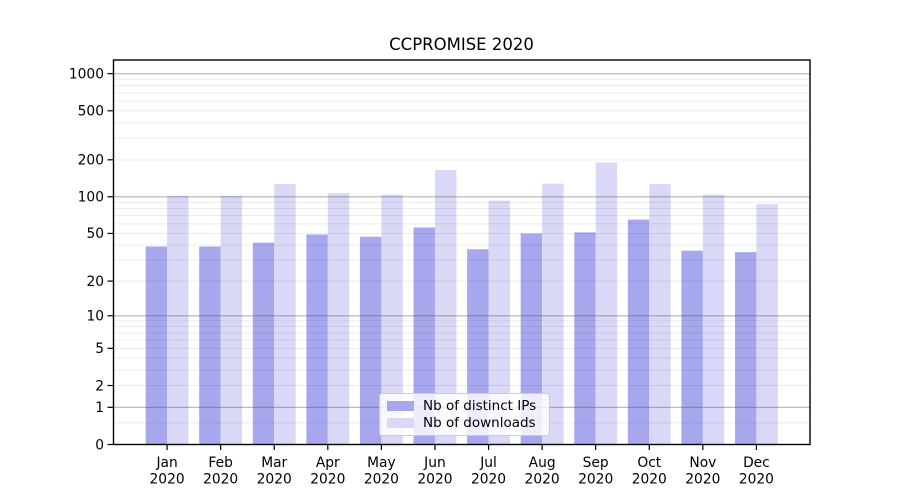  Describe the element at coordinates (488, 463) in the screenshot. I see `x-tick-label-month: Jul` at that location.